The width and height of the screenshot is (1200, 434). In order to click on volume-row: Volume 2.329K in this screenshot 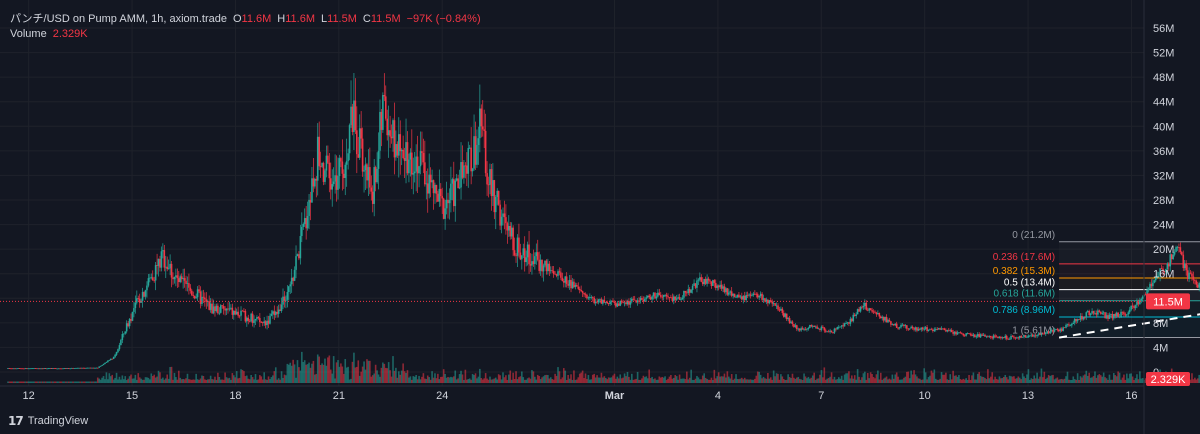, I will do `click(245, 34)`.